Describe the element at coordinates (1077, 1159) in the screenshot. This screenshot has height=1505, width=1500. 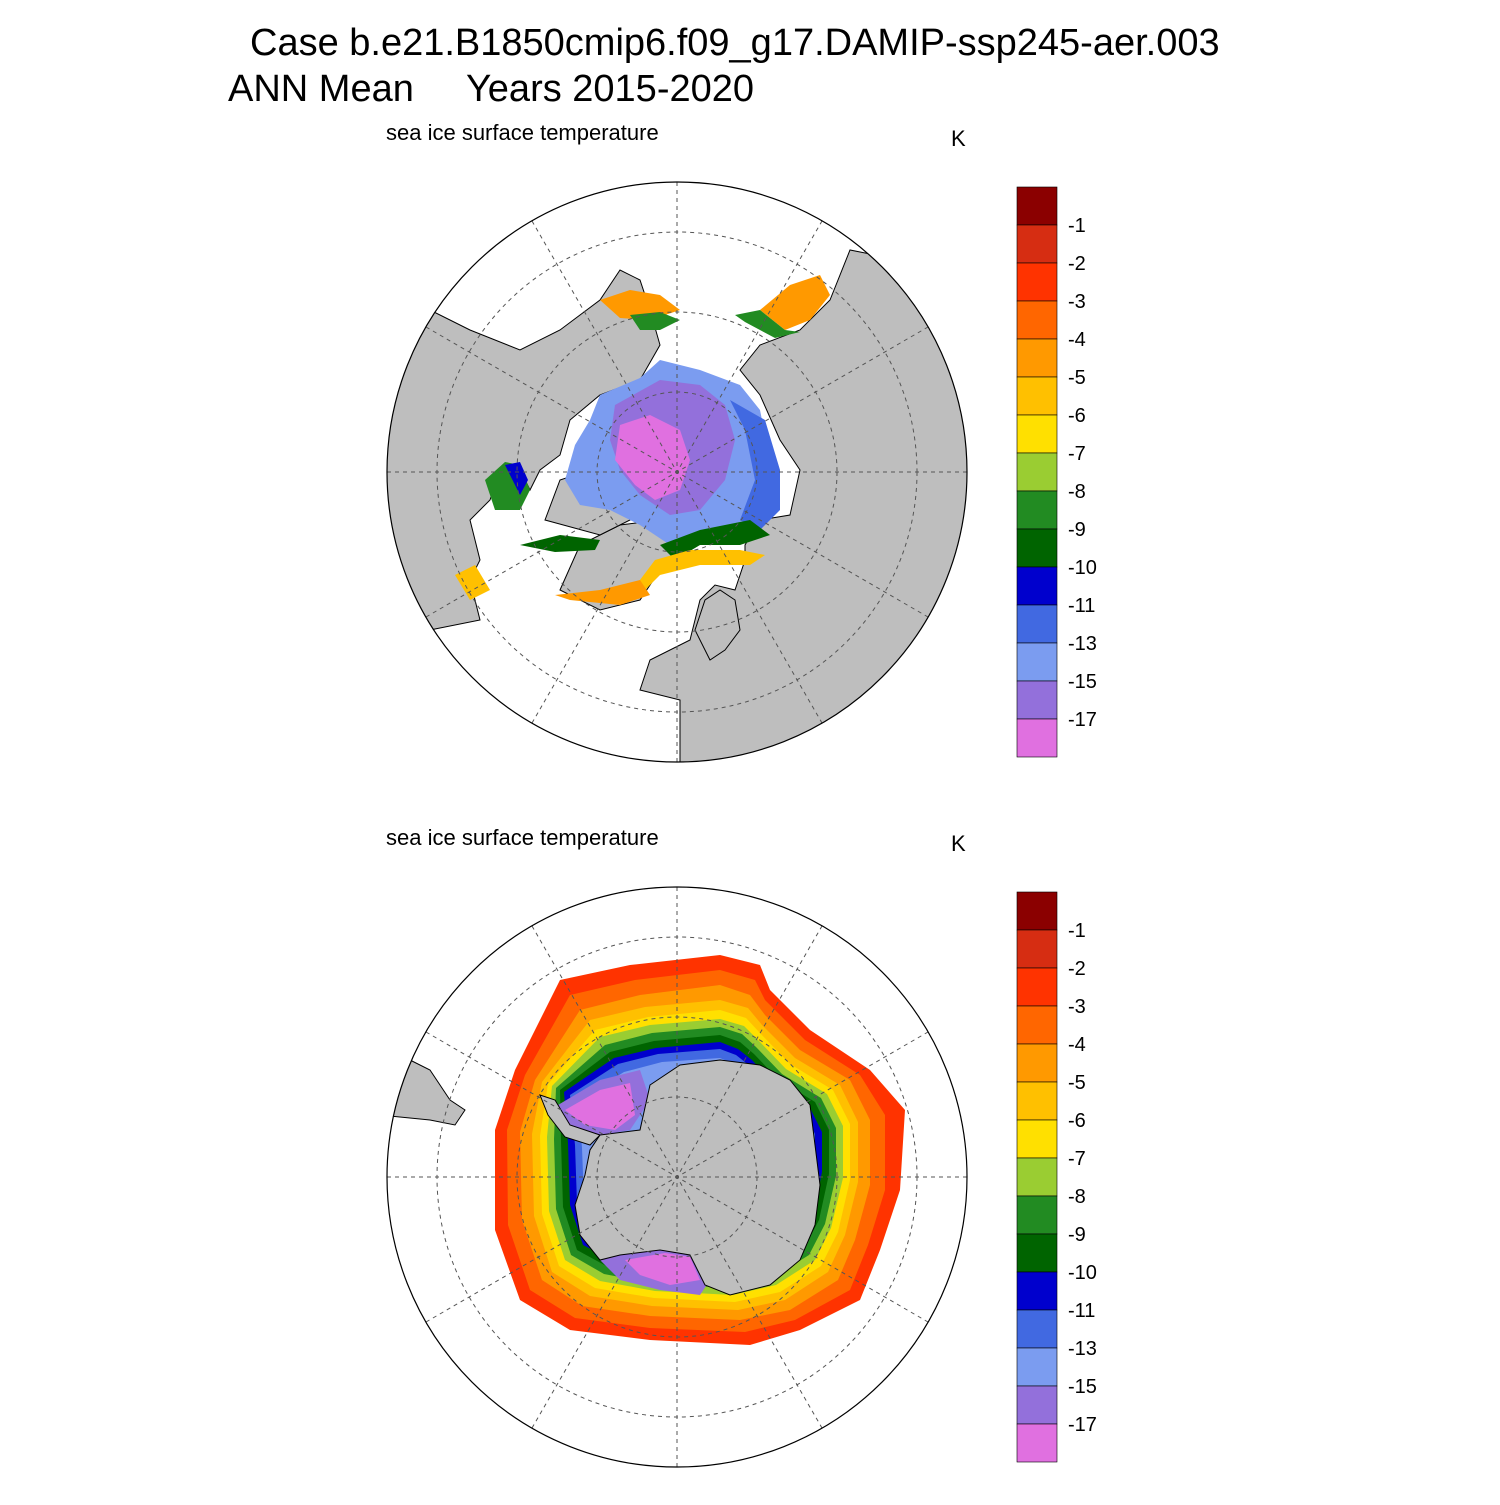
I see `south-colorbar-label: -7` at that location.